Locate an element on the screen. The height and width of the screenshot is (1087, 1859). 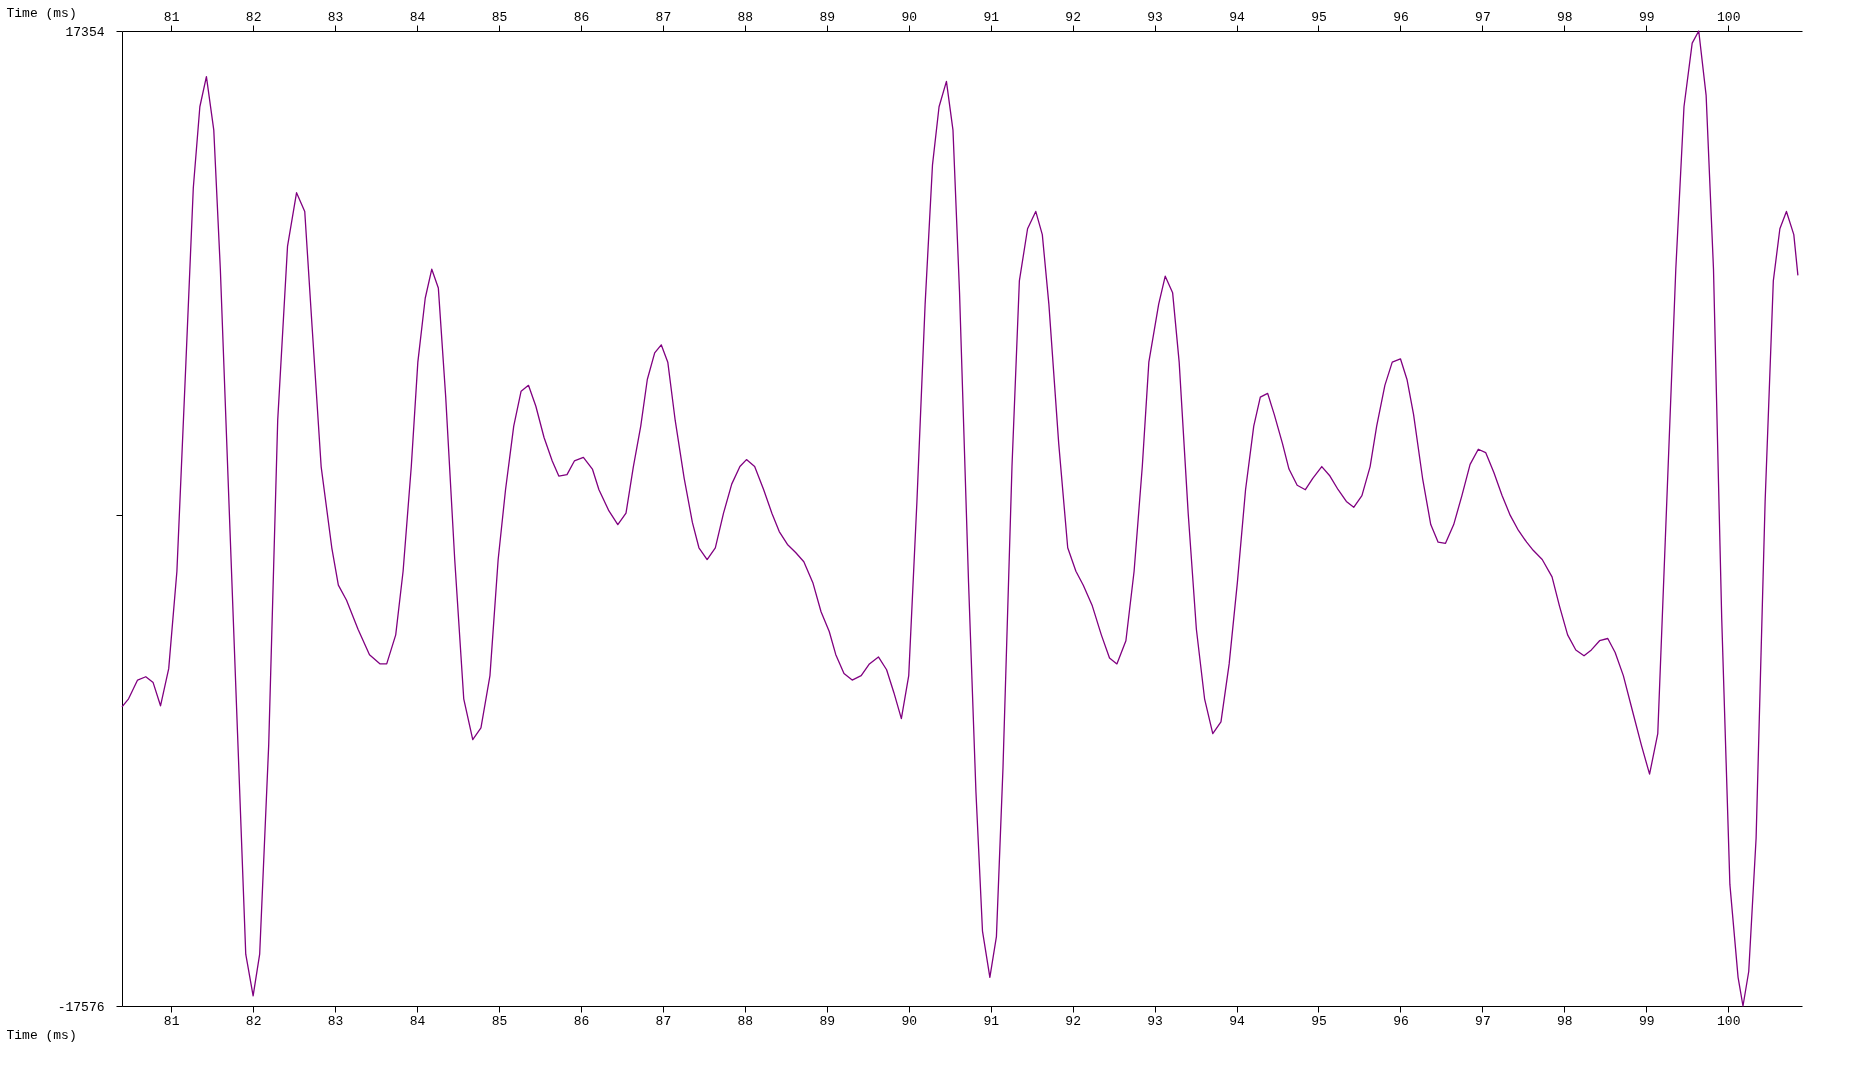
x-tick-label: 89 is located at coordinates (827, 1021).